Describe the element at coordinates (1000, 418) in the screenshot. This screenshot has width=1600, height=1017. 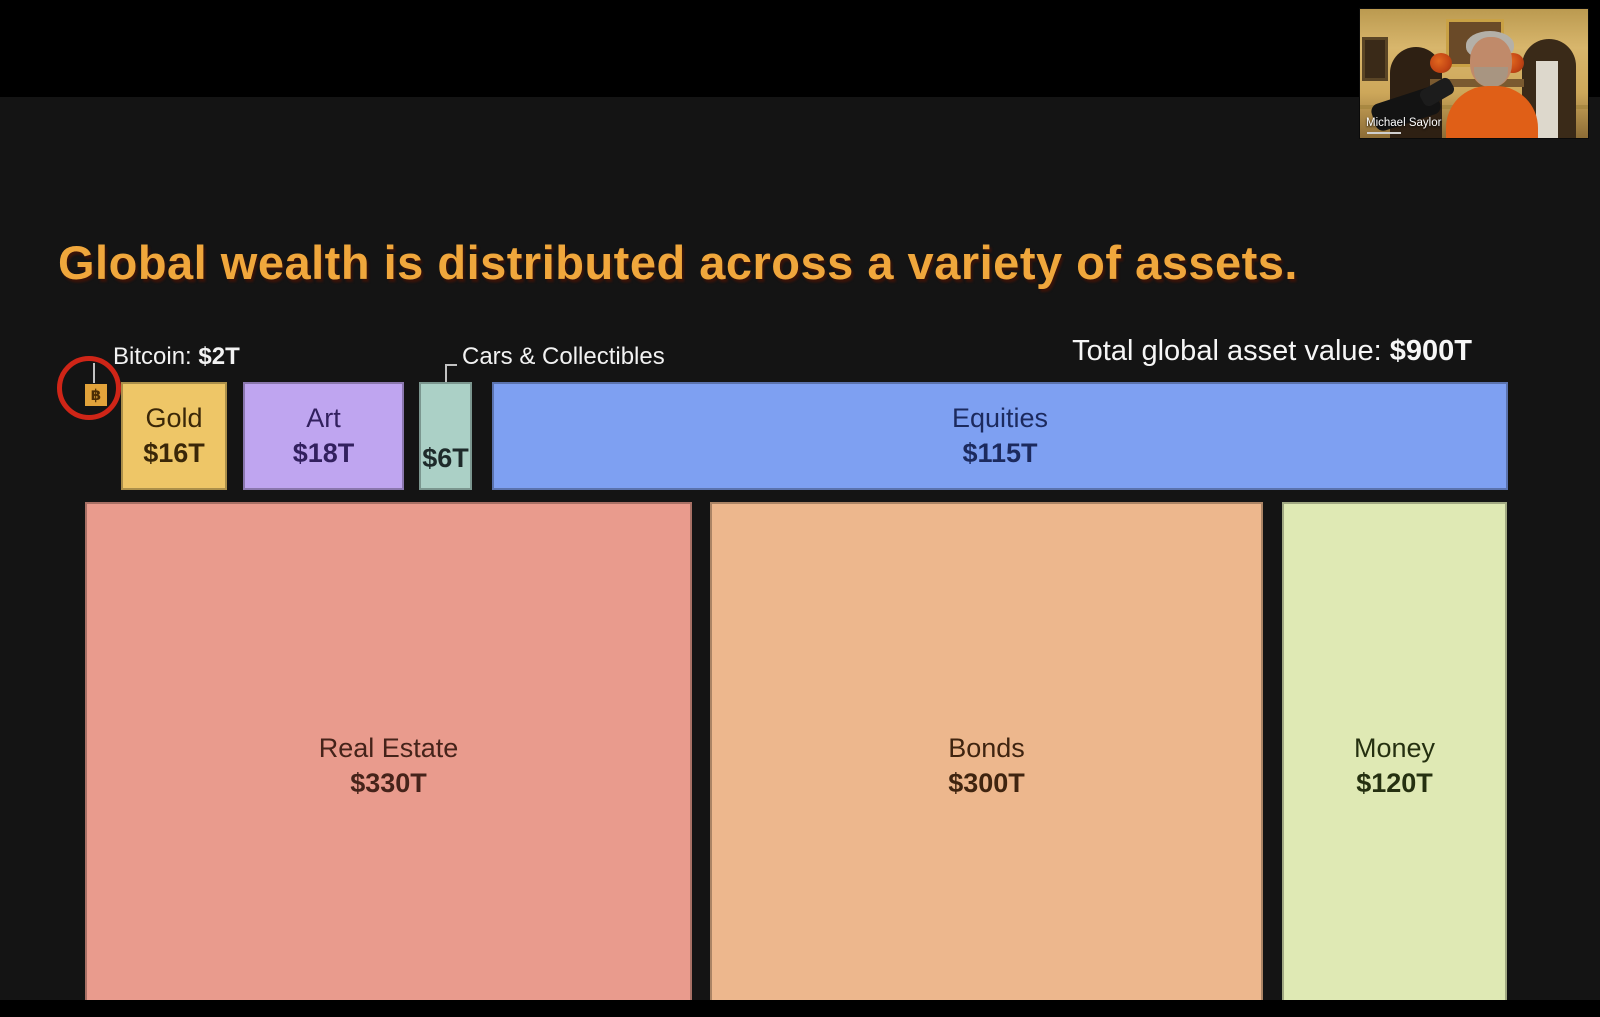
I see `box-equities-label: Equities` at that location.